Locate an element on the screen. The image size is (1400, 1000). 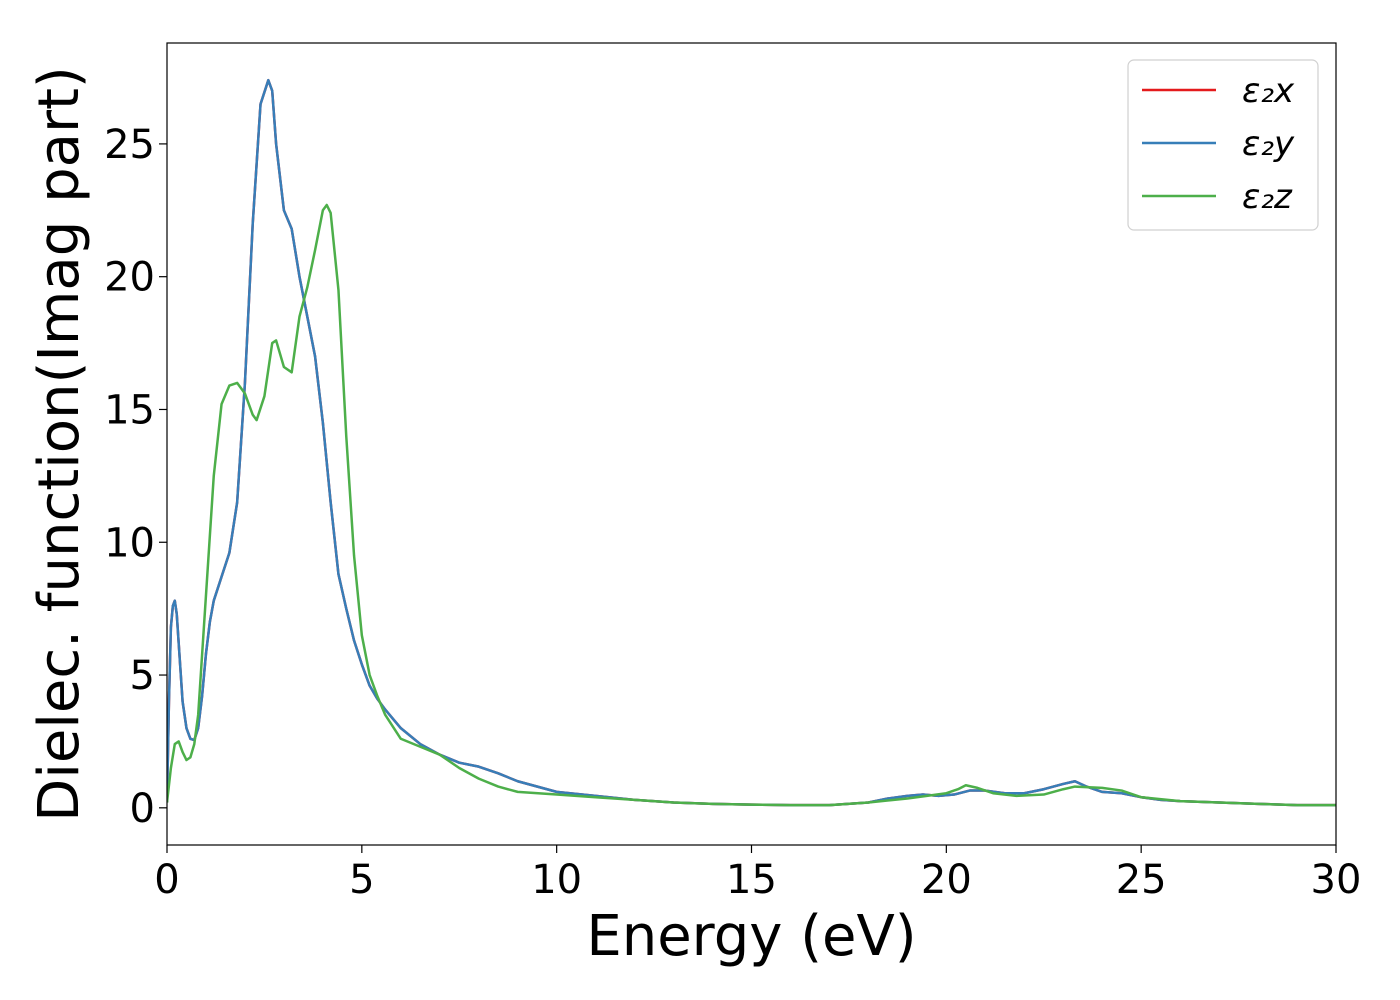
y-tick-label: 10 is located at coordinates (129, 543).